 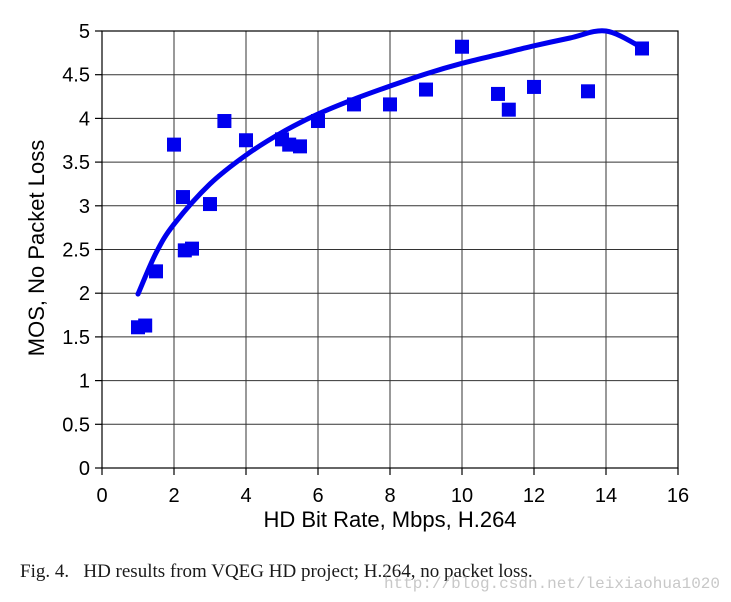 What do you see at coordinates (534, 496) in the screenshot?
I see `x-tick-label: 12` at bounding box center [534, 496].